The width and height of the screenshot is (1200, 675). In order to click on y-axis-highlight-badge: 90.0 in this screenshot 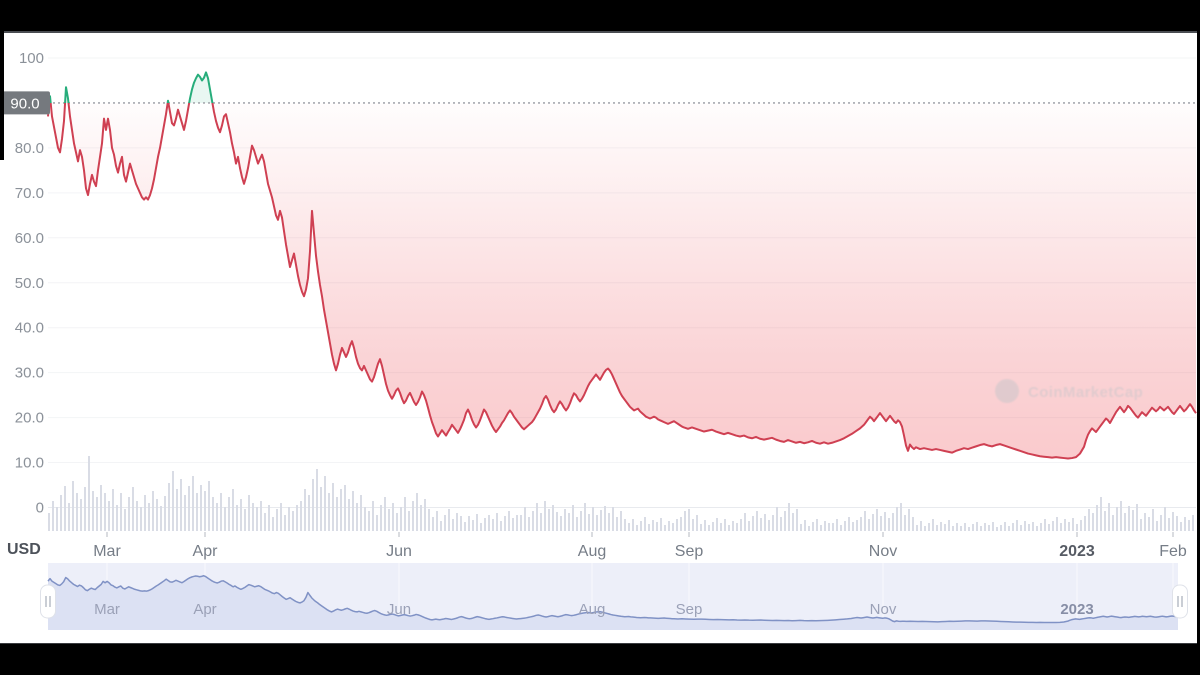, I will do `click(25, 103)`.